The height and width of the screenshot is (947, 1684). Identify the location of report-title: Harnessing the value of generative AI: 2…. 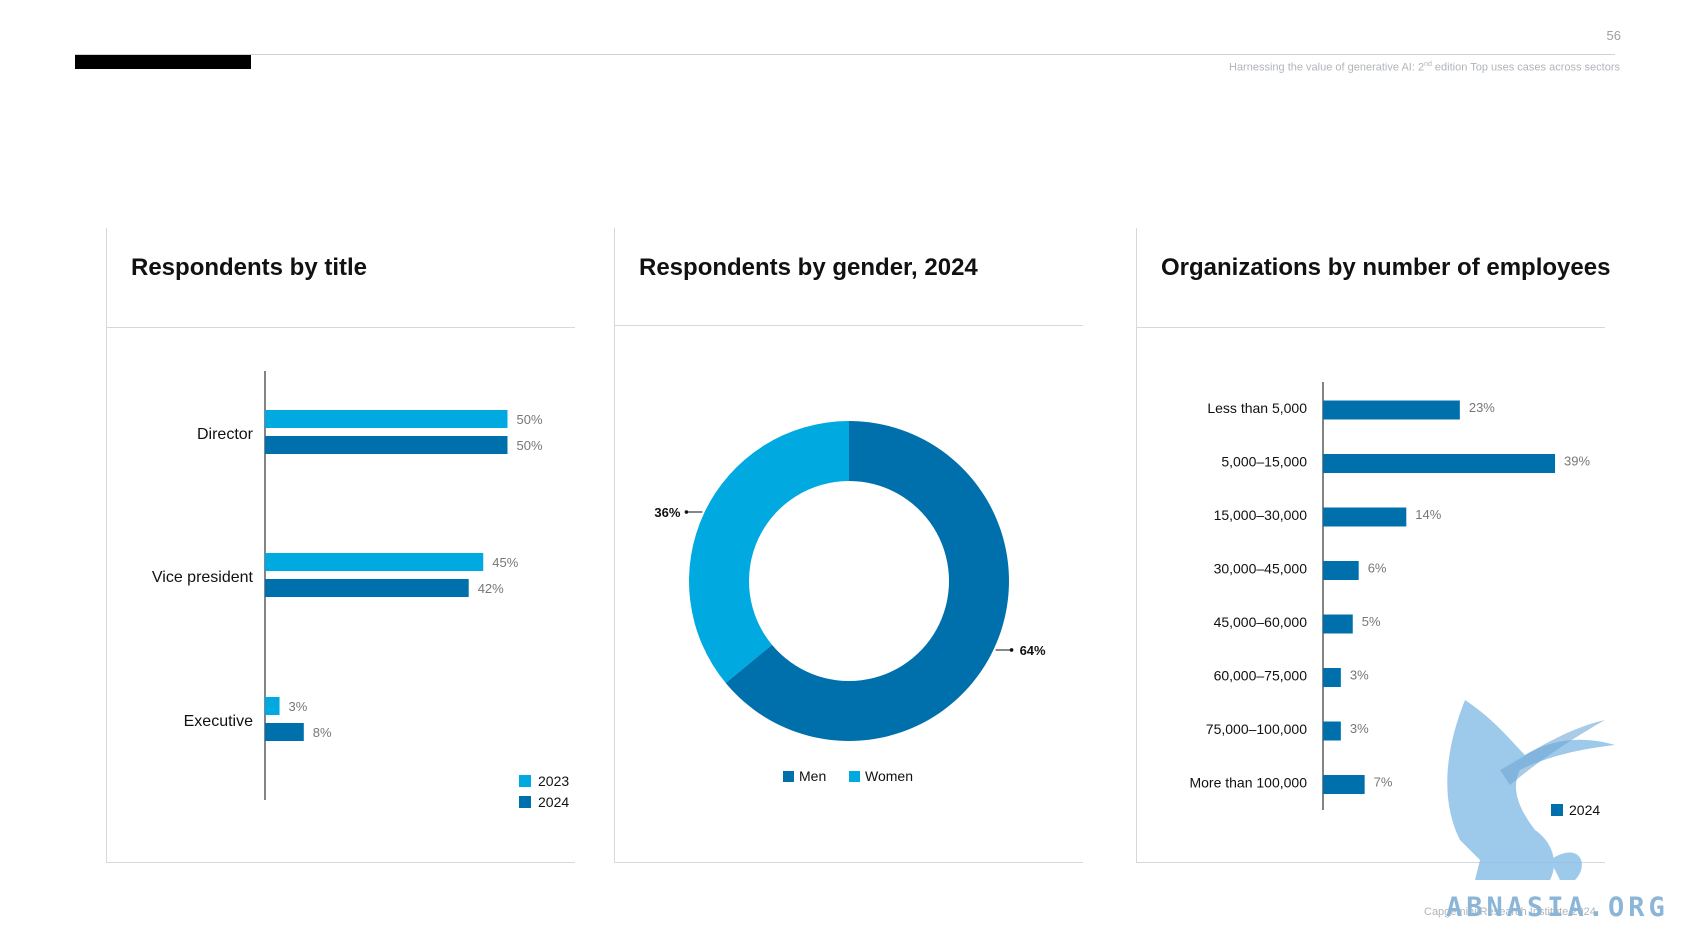
(1424, 67).